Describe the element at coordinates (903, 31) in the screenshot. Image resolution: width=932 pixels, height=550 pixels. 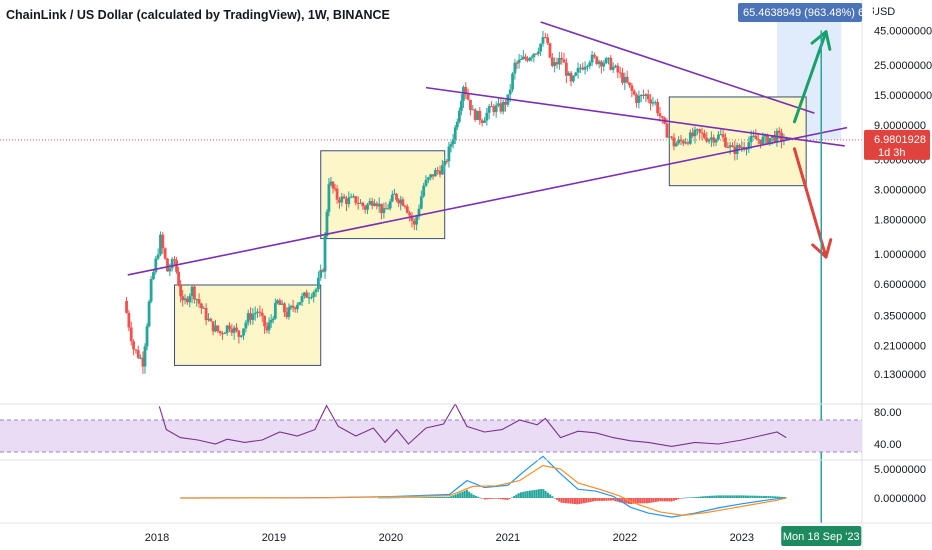
I see `price-tick-label: 45.0000000` at that location.